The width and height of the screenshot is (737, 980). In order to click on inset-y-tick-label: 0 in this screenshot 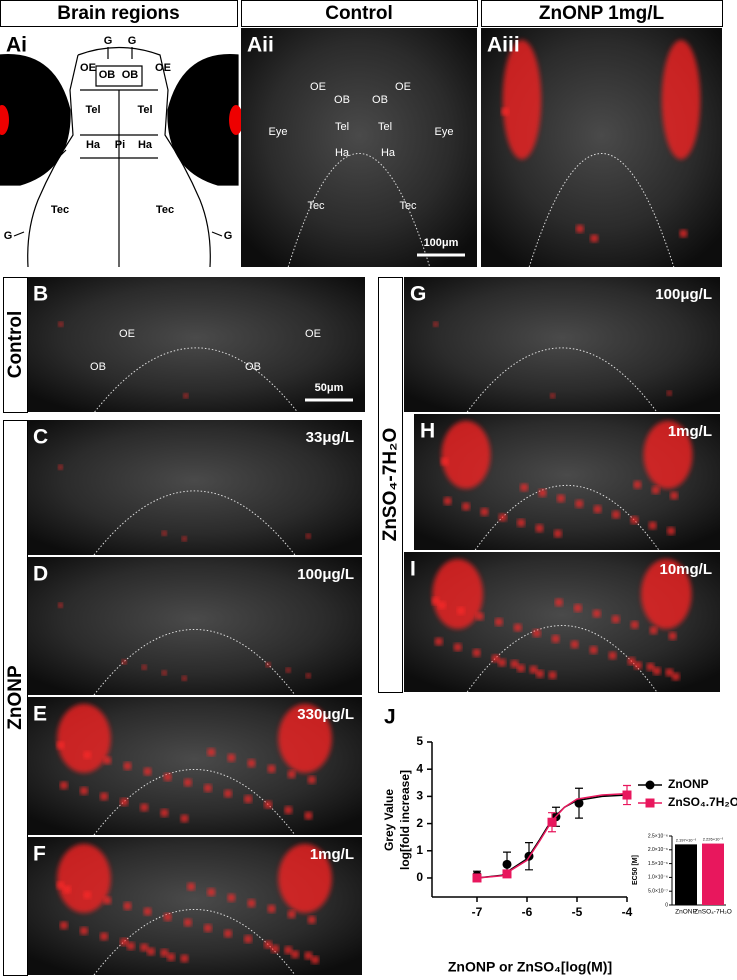, I will do `click(666, 905)`.